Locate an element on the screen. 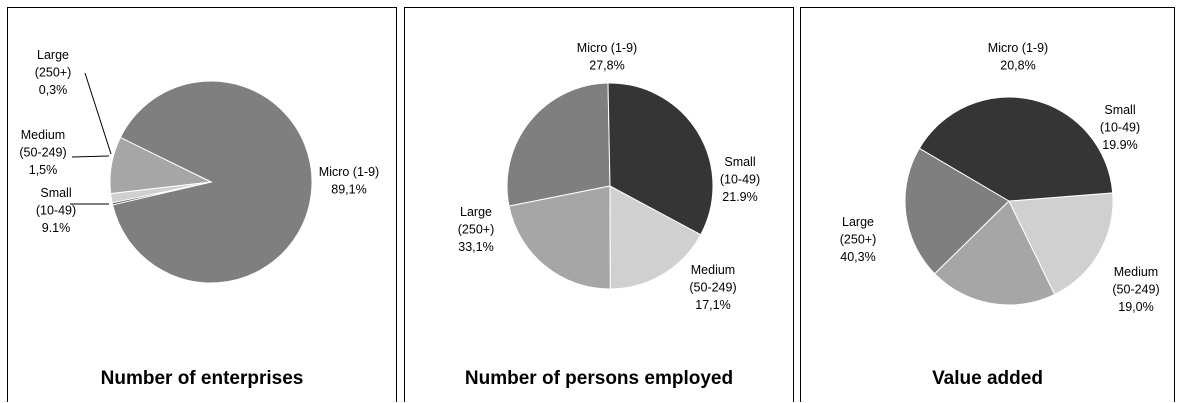 The image size is (1182, 403). chart-title: Number of persons employed is located at coordinates (599, 378).